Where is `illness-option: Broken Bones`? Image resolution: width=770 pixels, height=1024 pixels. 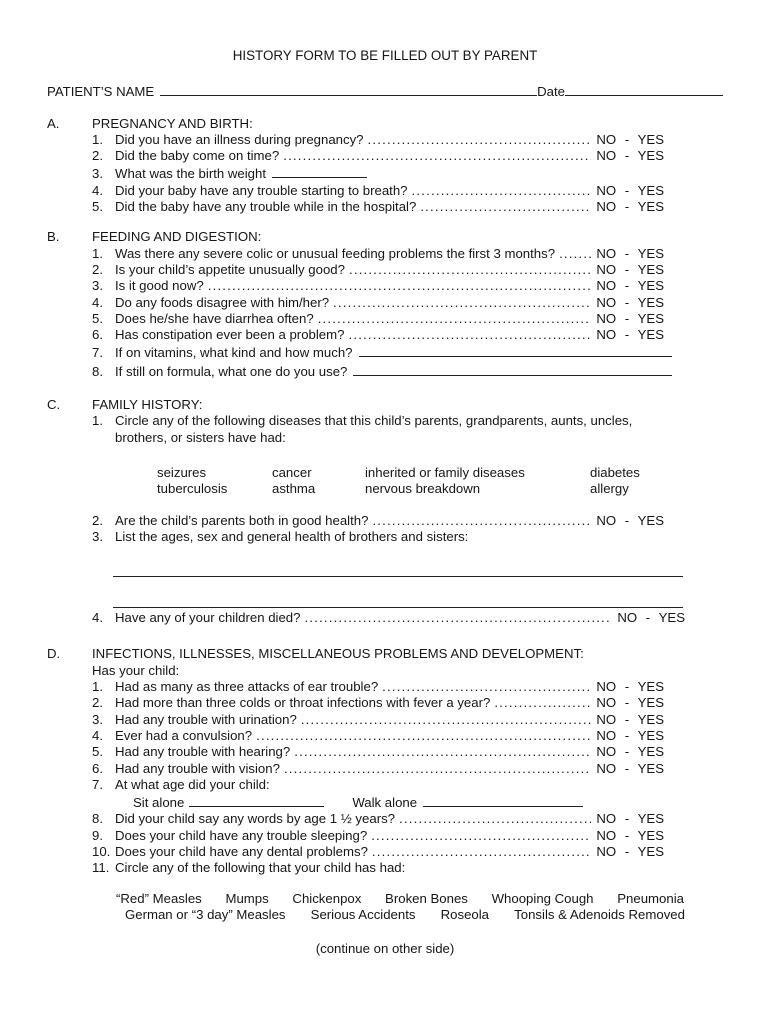
illness-option: Broken Bones is located at coordinates (426, 898).